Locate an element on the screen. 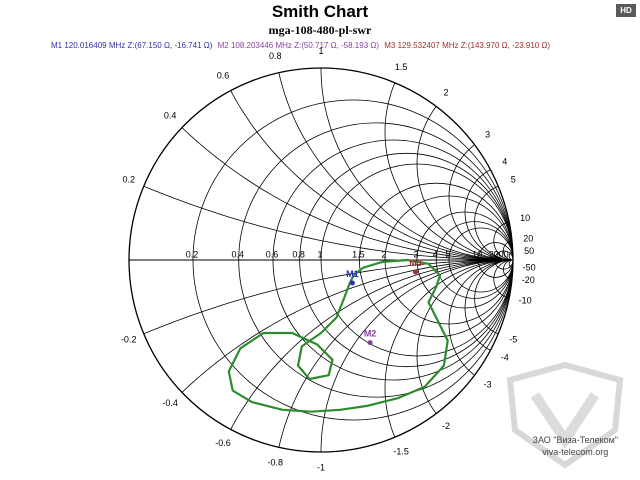 This screenshot has height=480, width=640. reactance-tick-label: -0.8 is located at coordinates (276, 463).